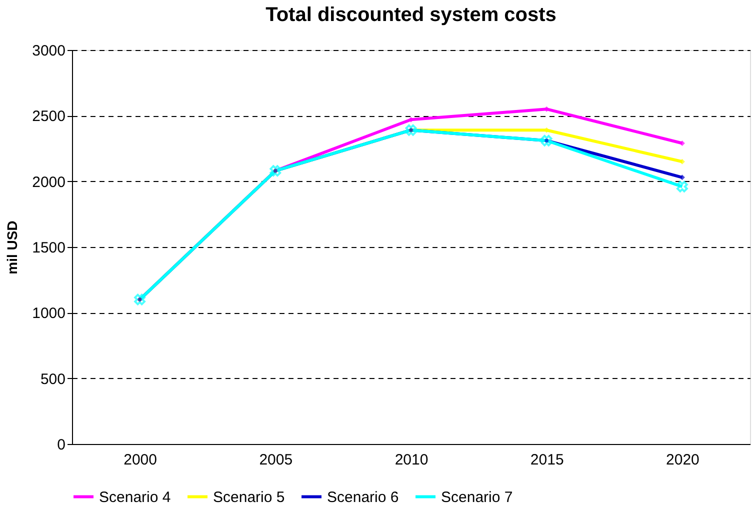 The width and height of the screenshot is (755, 510). Describe the element at coordinates (477, 497) in the screenshot. I see `legend-label: Scenario 7` at that location.